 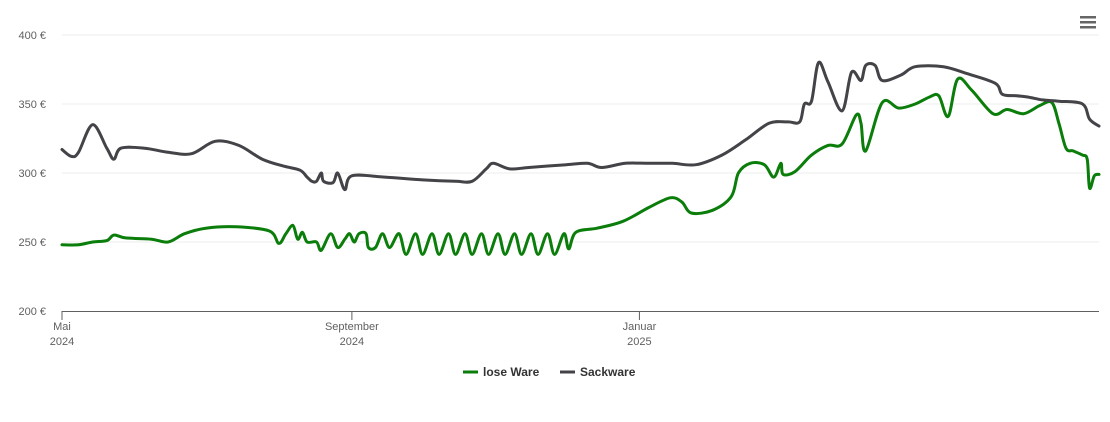 I want to click on x-tick-label-year: 2025, so click(x=639, y=342).